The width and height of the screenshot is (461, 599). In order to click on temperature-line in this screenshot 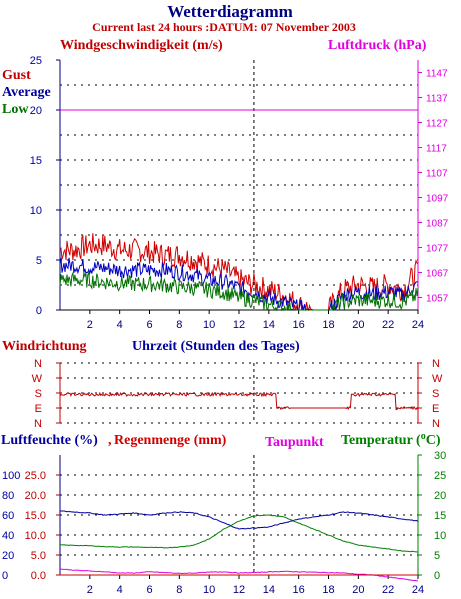, I will do `click(239, 533)`.